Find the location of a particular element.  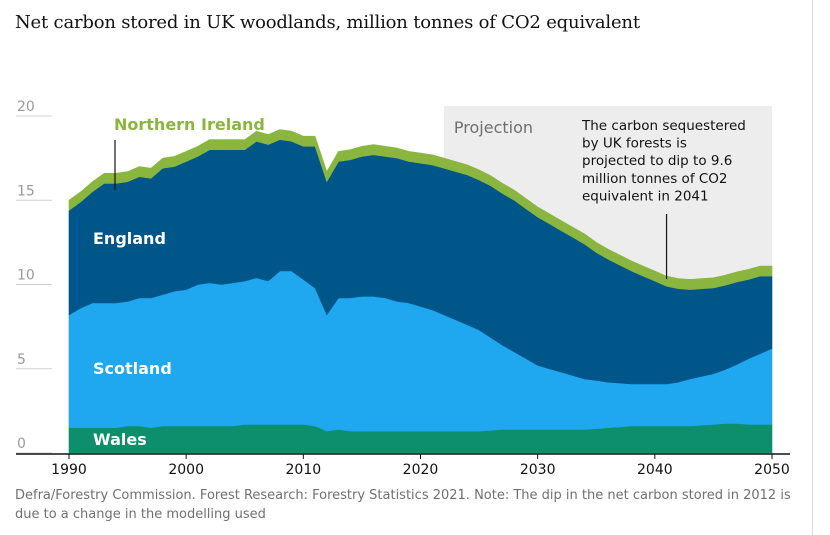

x-tick-label: 2030 is located at coordinates (538, 470).